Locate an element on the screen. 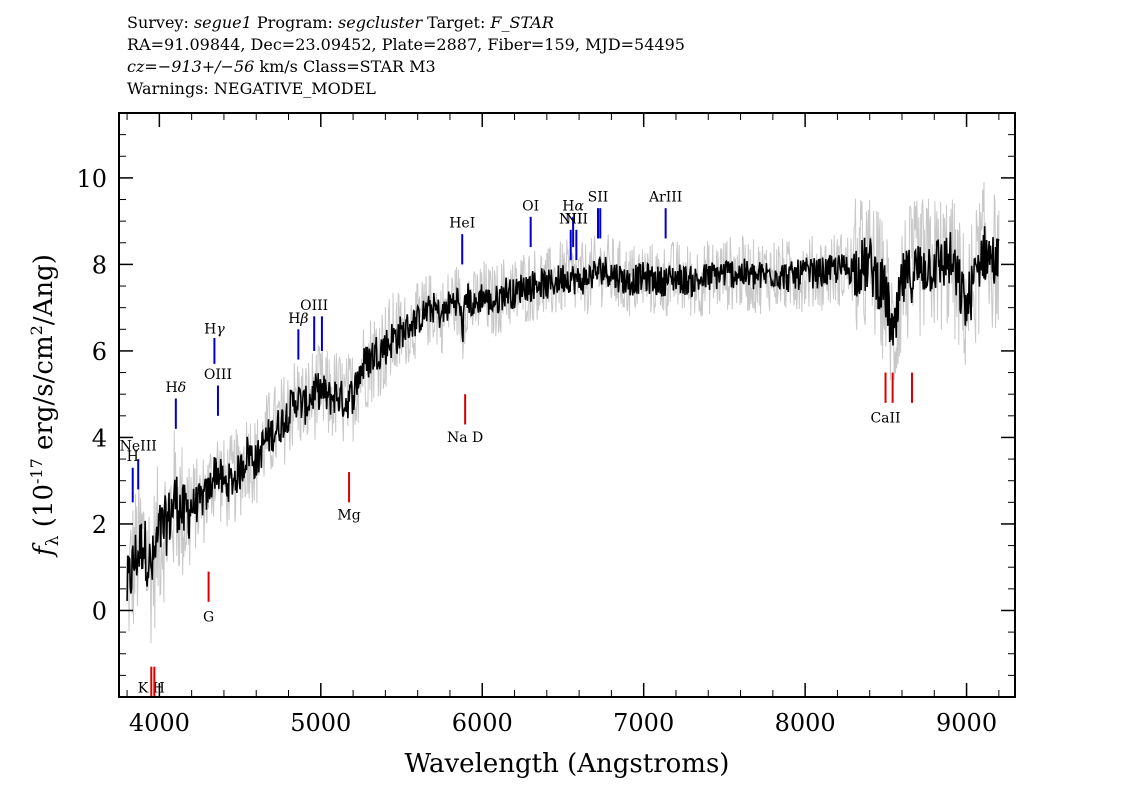  y-axis-label: fλ (10-17 erg/s/cm2/Ang) is located at coordinates (45, 406).